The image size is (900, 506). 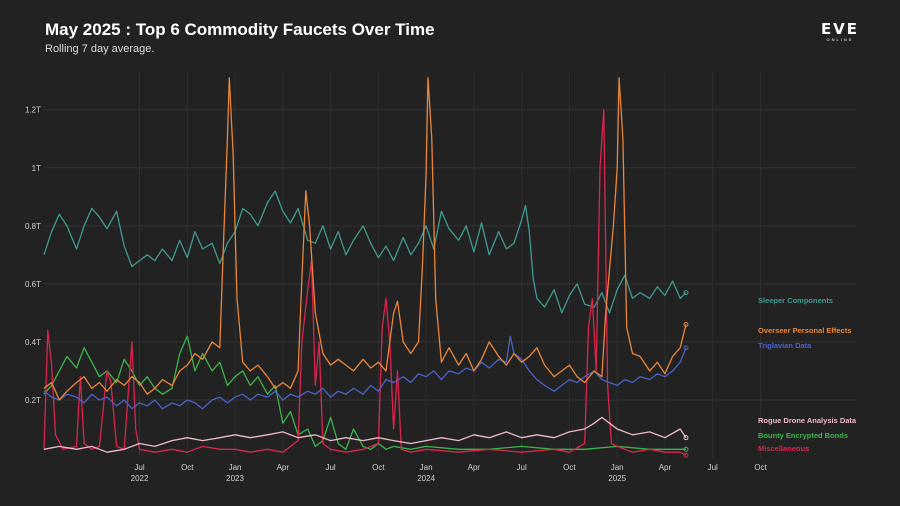 What do you see at coordinates (783, 448) in the screenshot?
I see `series-label: Miscellaneous` at bounding box center [783, 448].